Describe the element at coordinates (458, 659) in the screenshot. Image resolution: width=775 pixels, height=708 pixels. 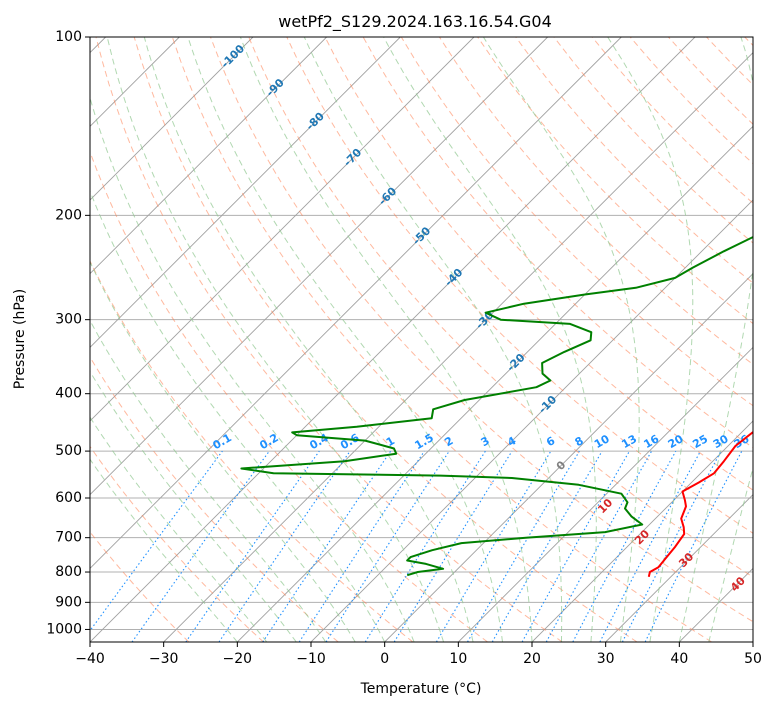
I see `x-tick-label: 10` at that location.